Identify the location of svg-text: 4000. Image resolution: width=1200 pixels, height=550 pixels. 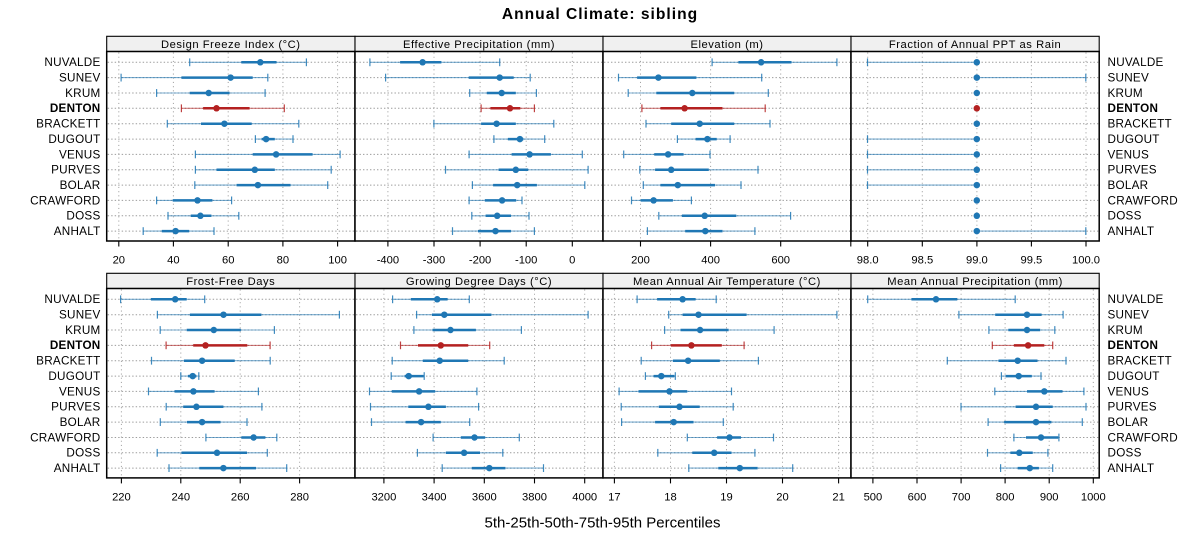
(584, 498).